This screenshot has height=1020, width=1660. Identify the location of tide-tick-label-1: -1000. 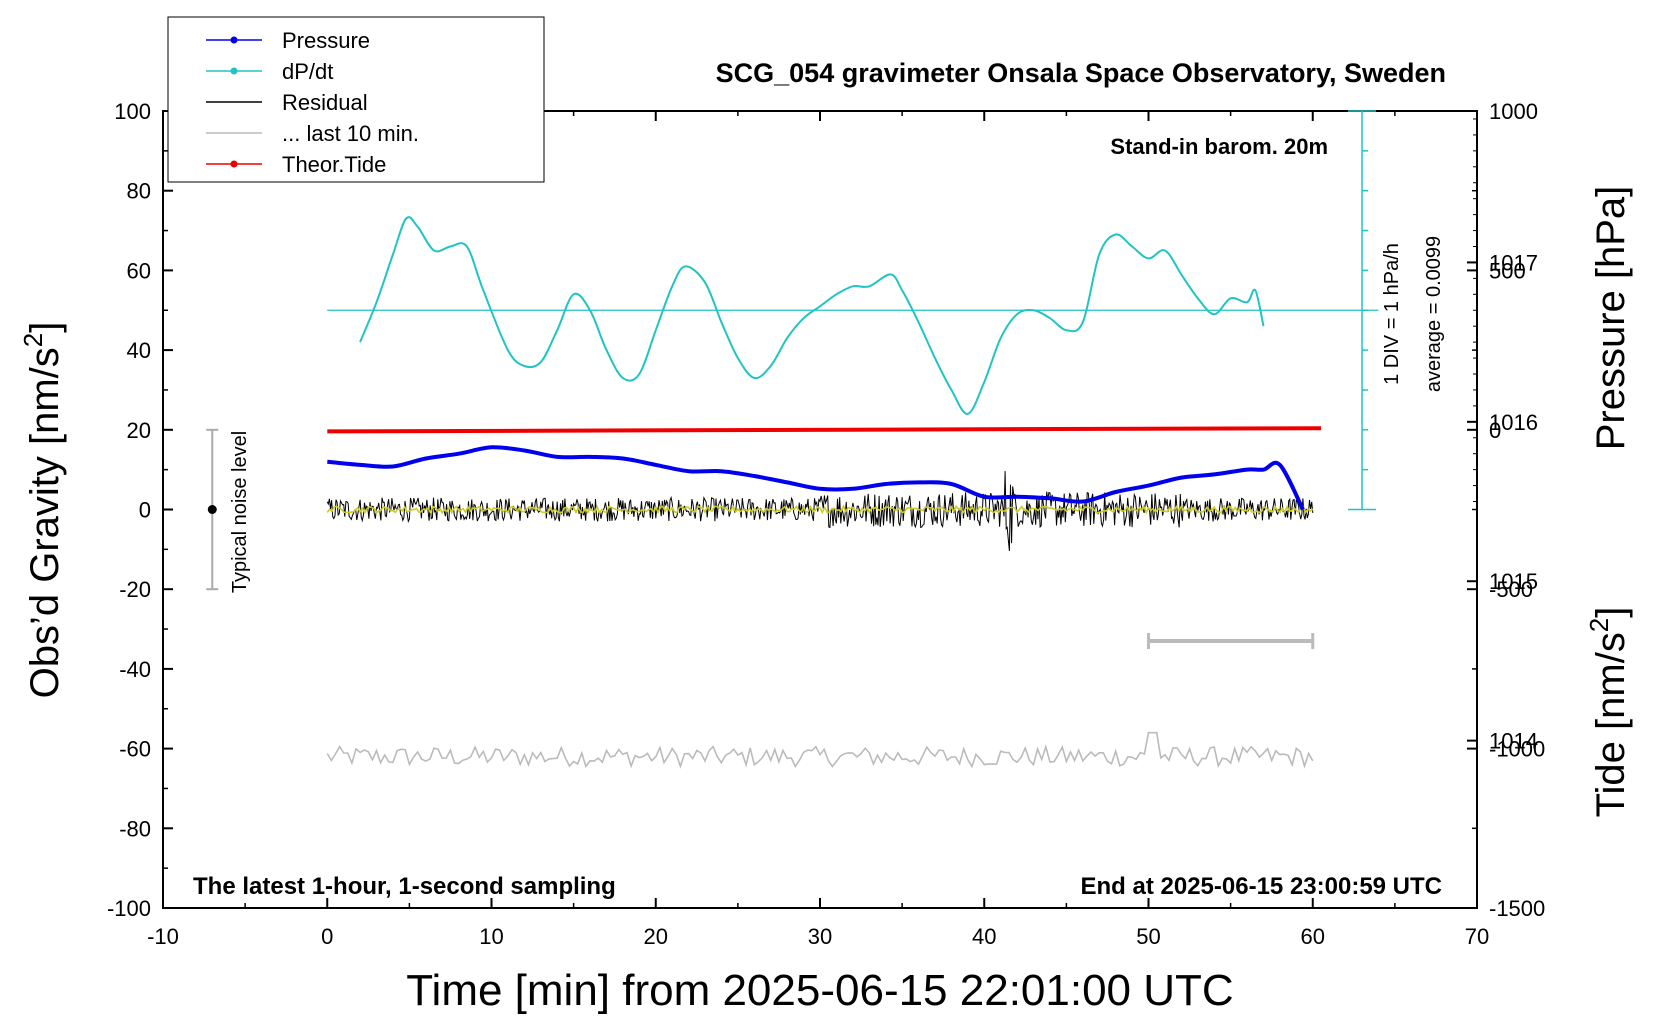
(1517, 749).